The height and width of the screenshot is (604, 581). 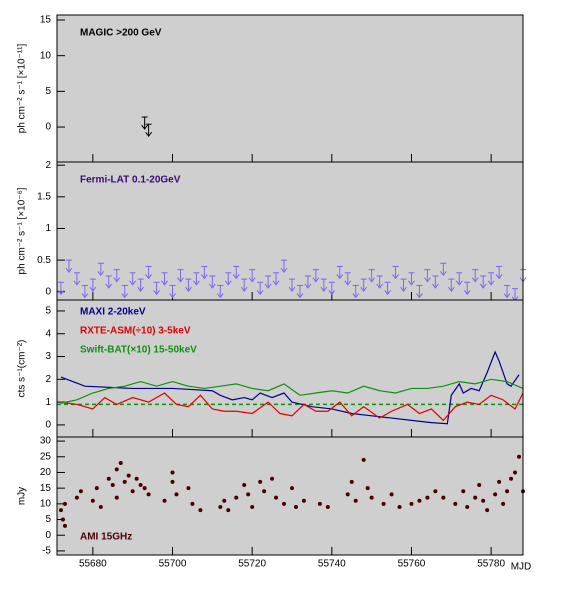 What do you see at coordinates (113, 312) in the screenshot?
I see `legend-entry: MAXI 2-20keV` at bounding box center [113, 312].